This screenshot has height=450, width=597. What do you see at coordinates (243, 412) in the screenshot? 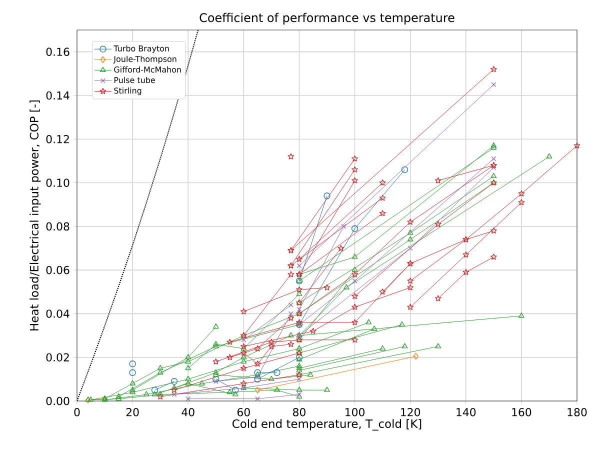
I see `x-tick-label: 60` at bounding box center [243, 412].